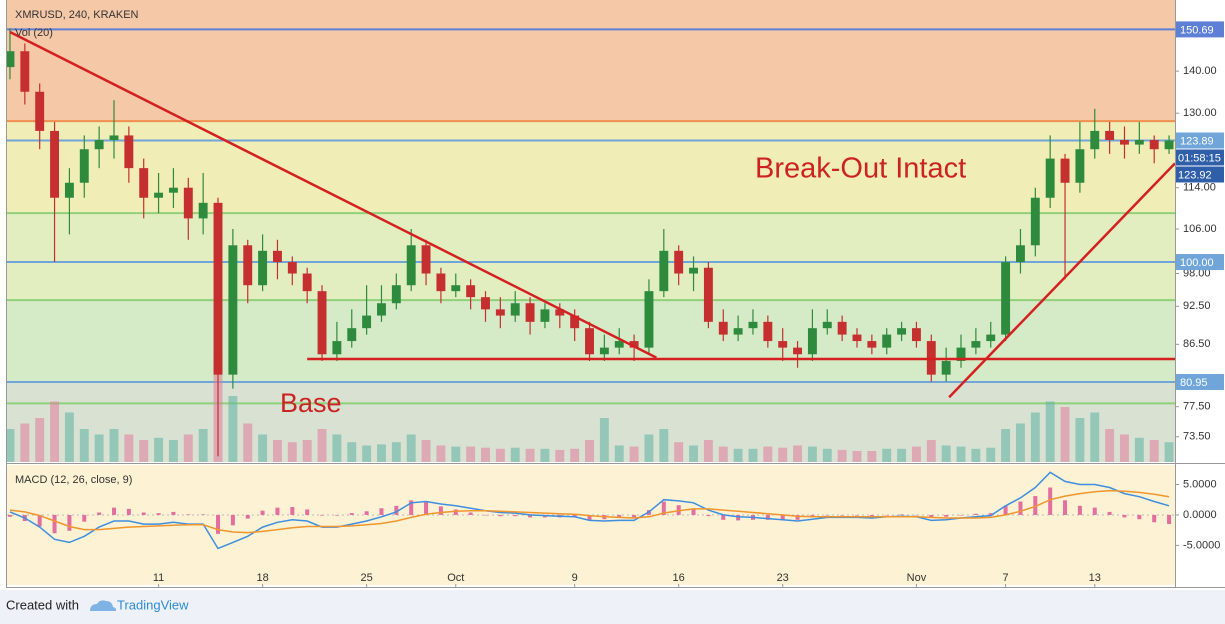  Describe the element at coordinates (103, 605) in the screenshot. I see `tradingview-logo` at that location.